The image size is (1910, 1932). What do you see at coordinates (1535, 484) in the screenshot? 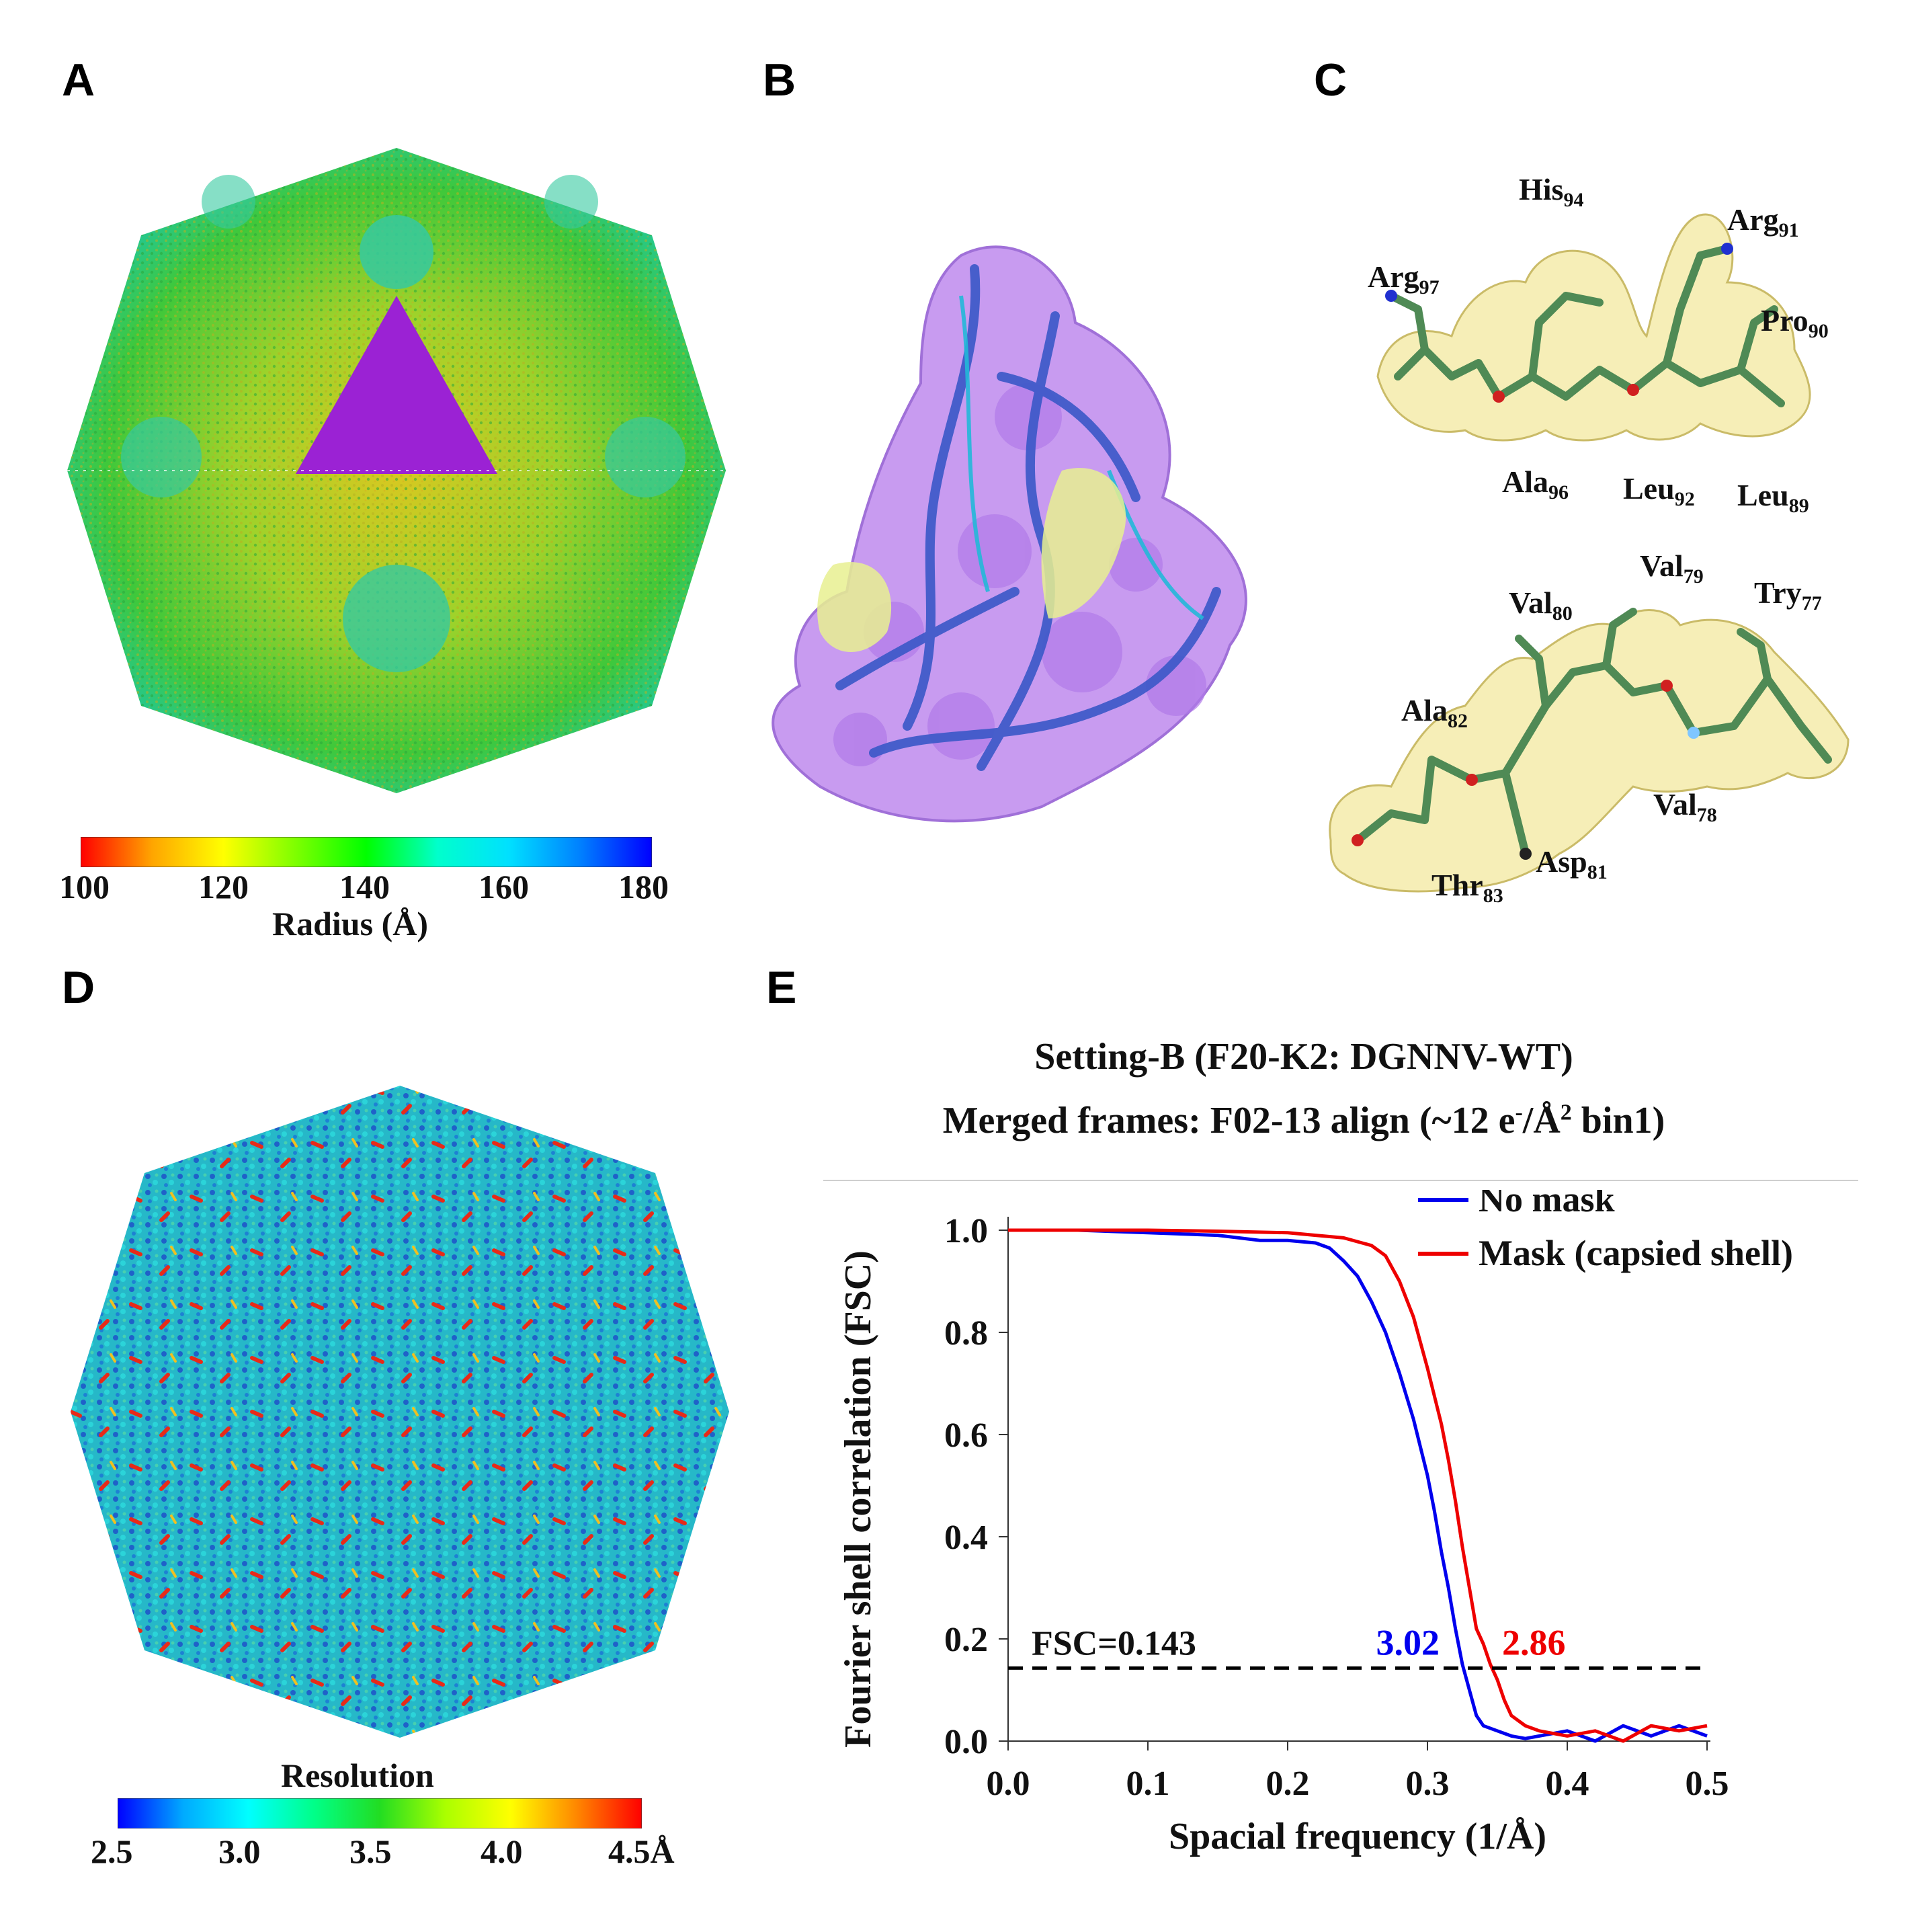
I see `residue-label-ala96: Ala96` at bounding box center [1535, 484].